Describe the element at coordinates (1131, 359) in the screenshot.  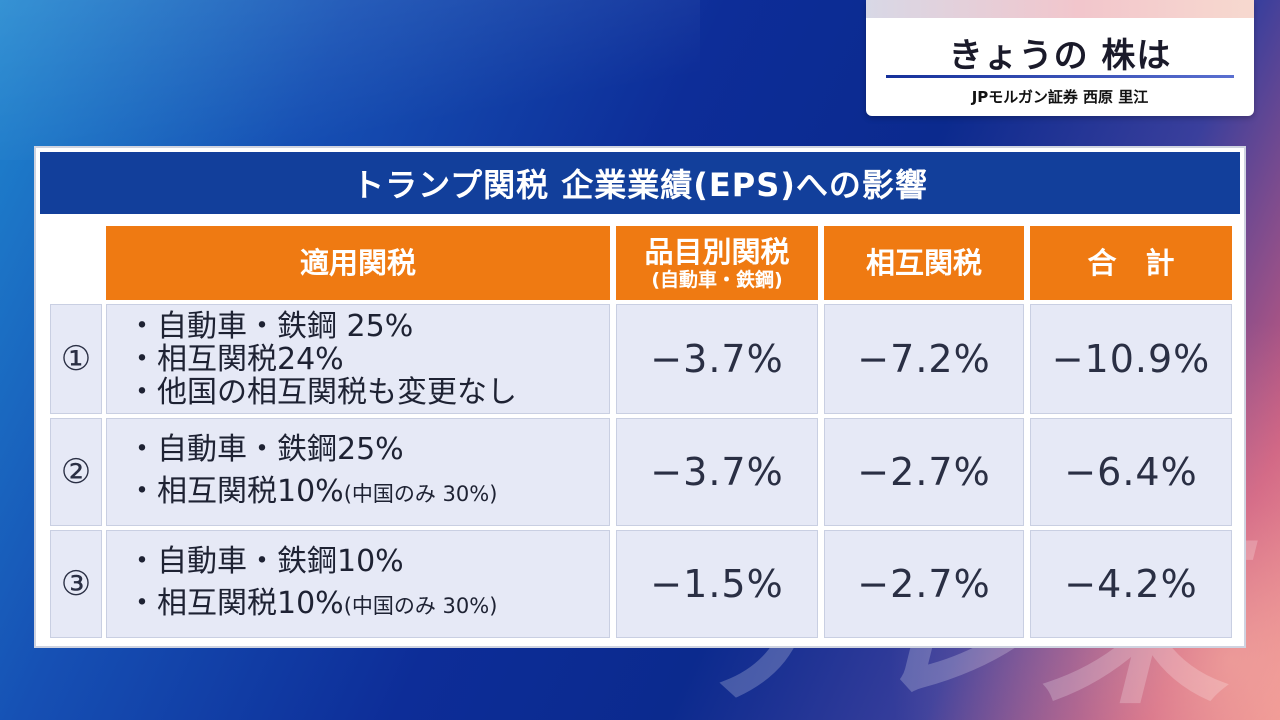
I see `row-1-total-value: −10.9%` at that location.